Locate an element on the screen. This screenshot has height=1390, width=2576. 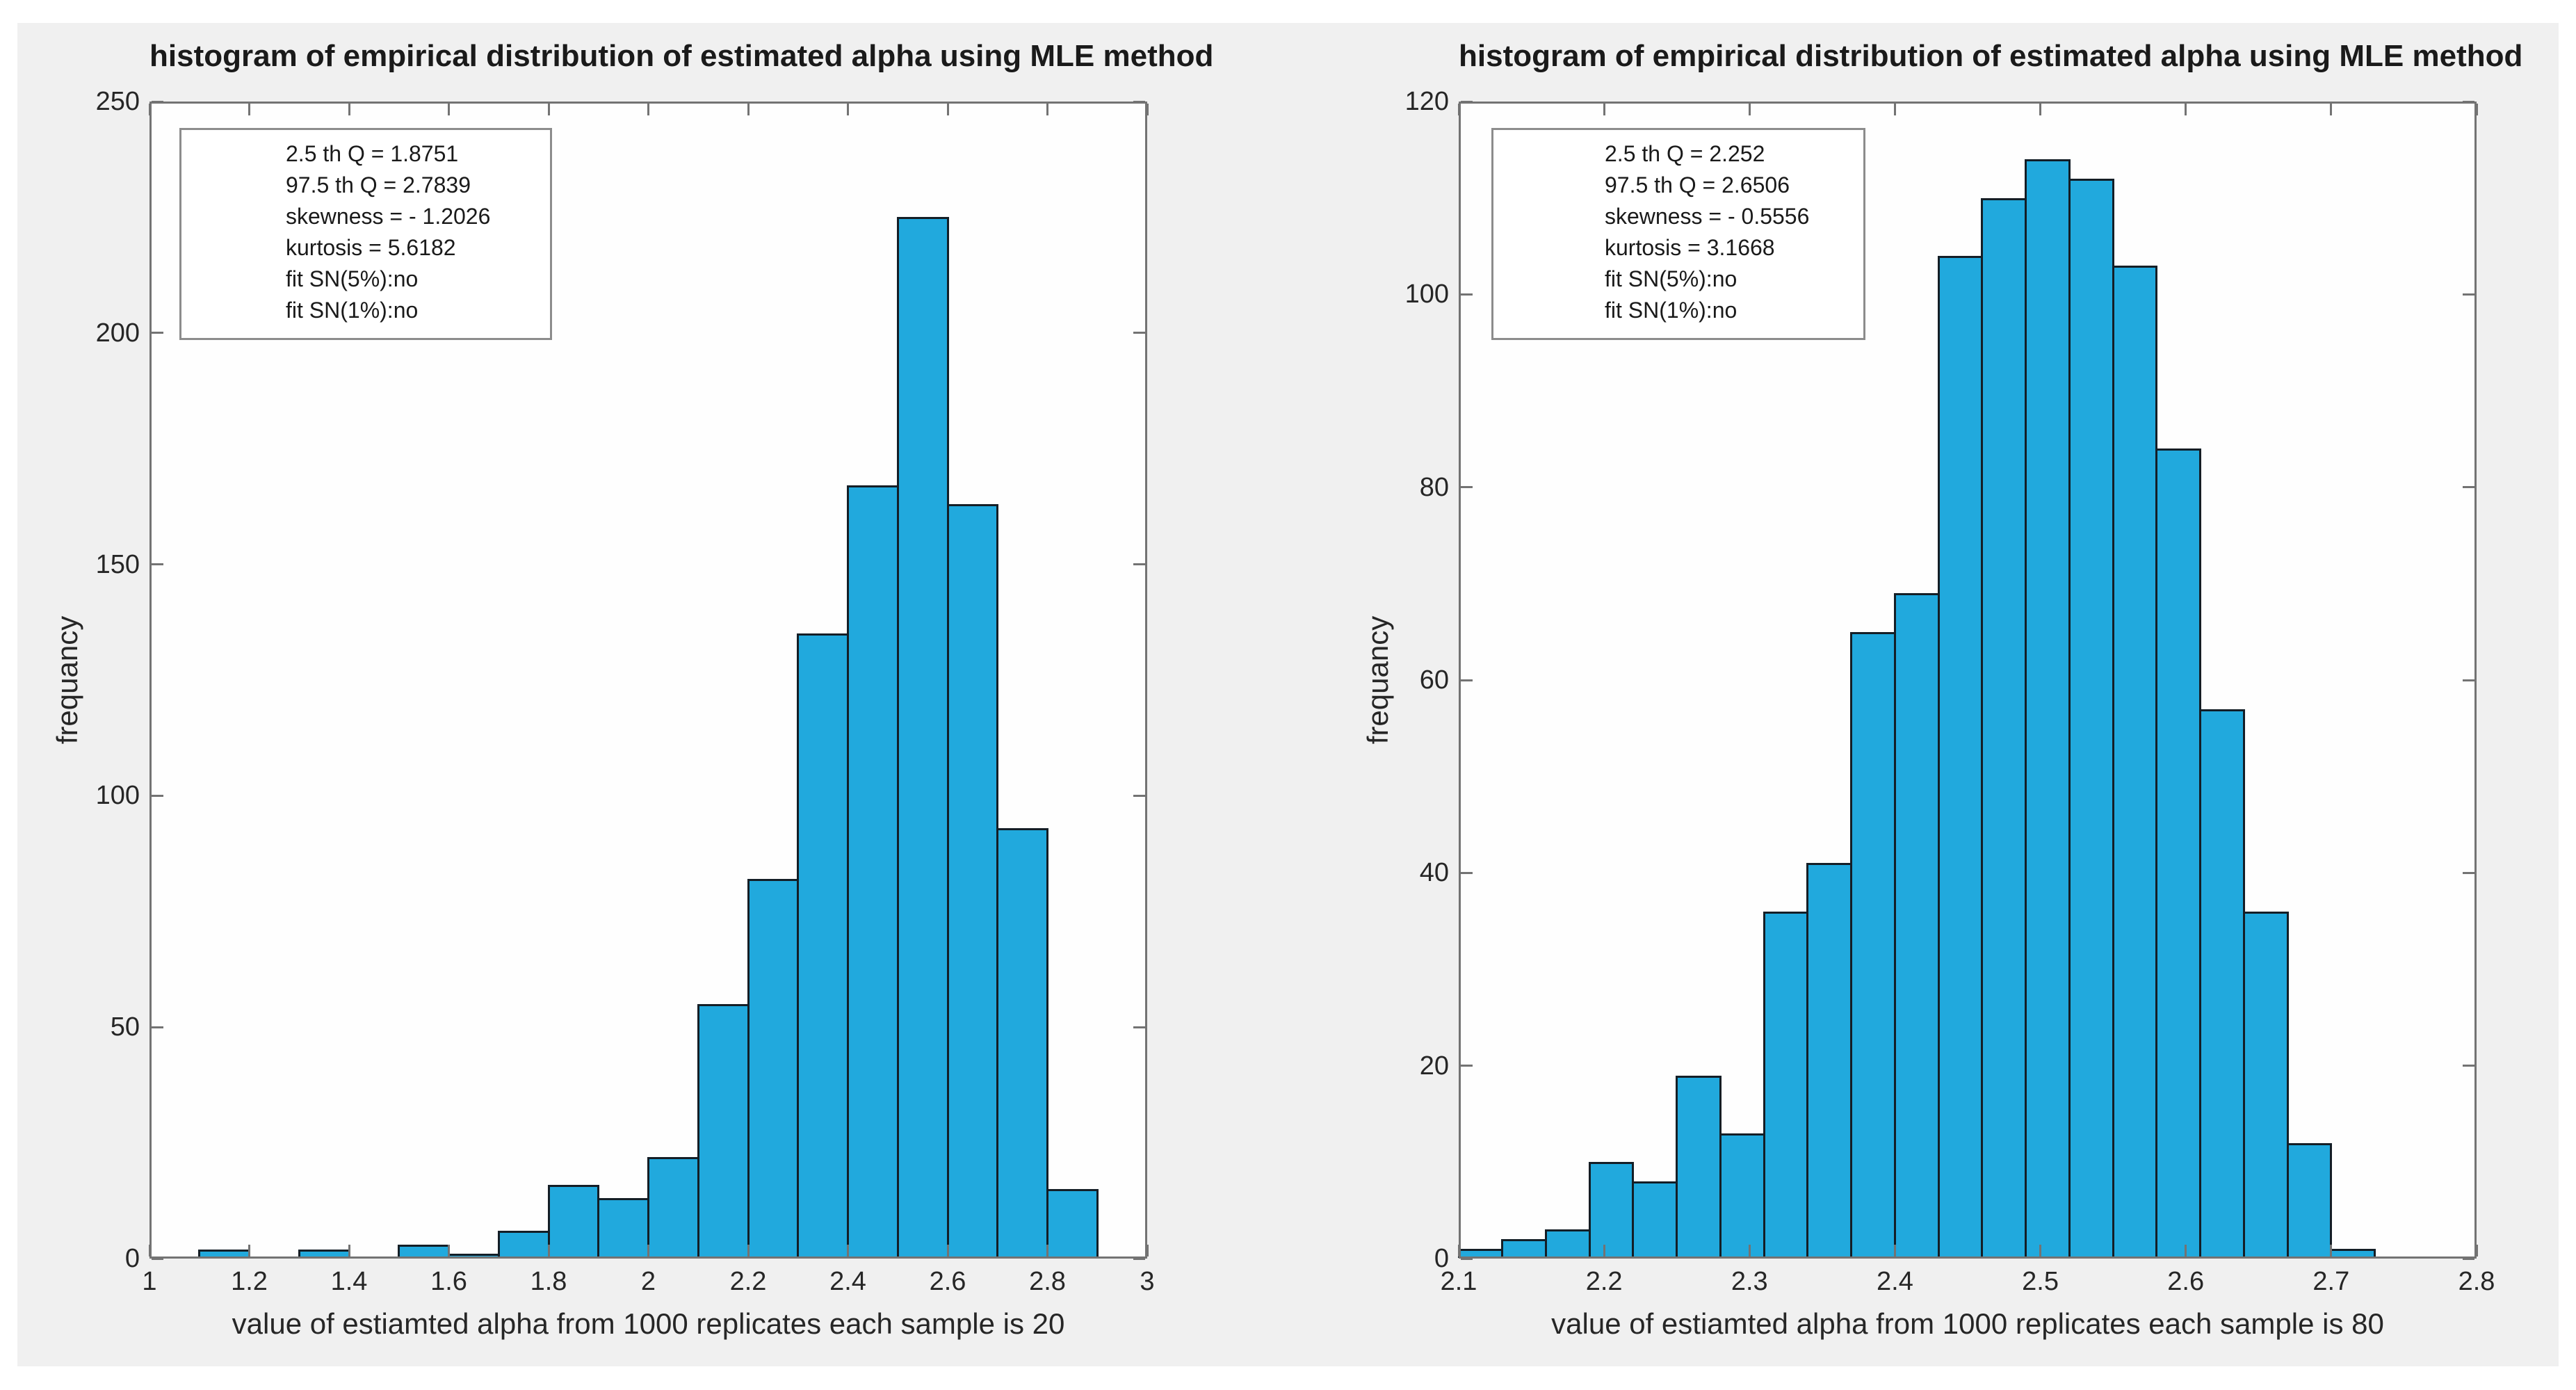
stat-line-kurtosis: kurtosis = 3.1668 is located at coordinates (1690, 247).